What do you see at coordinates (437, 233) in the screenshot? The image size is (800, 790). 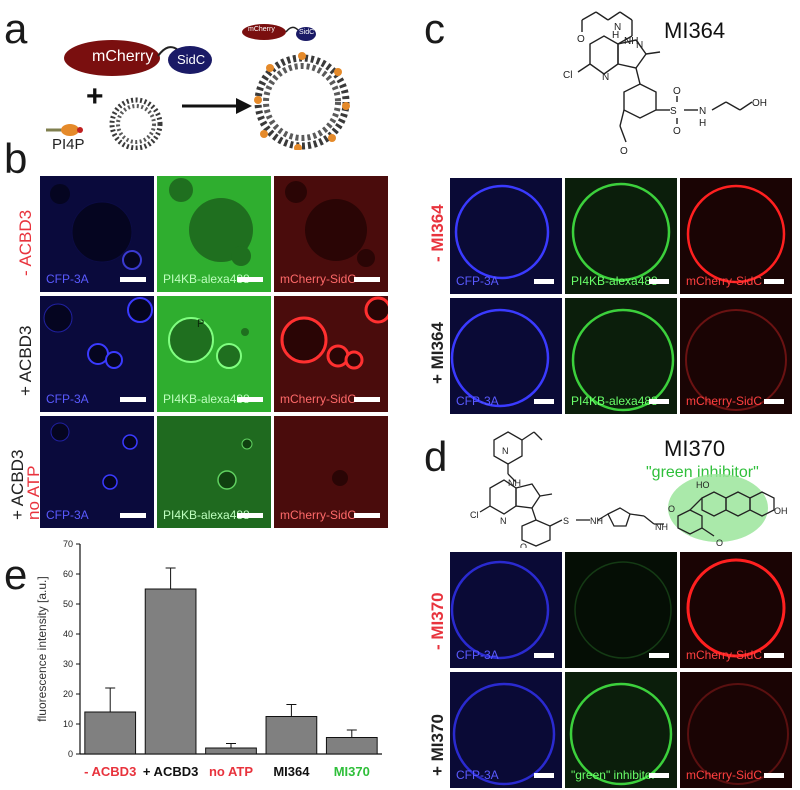 I see `row-label-minus-mi364: - MI364` at bounding box center [437, 233].